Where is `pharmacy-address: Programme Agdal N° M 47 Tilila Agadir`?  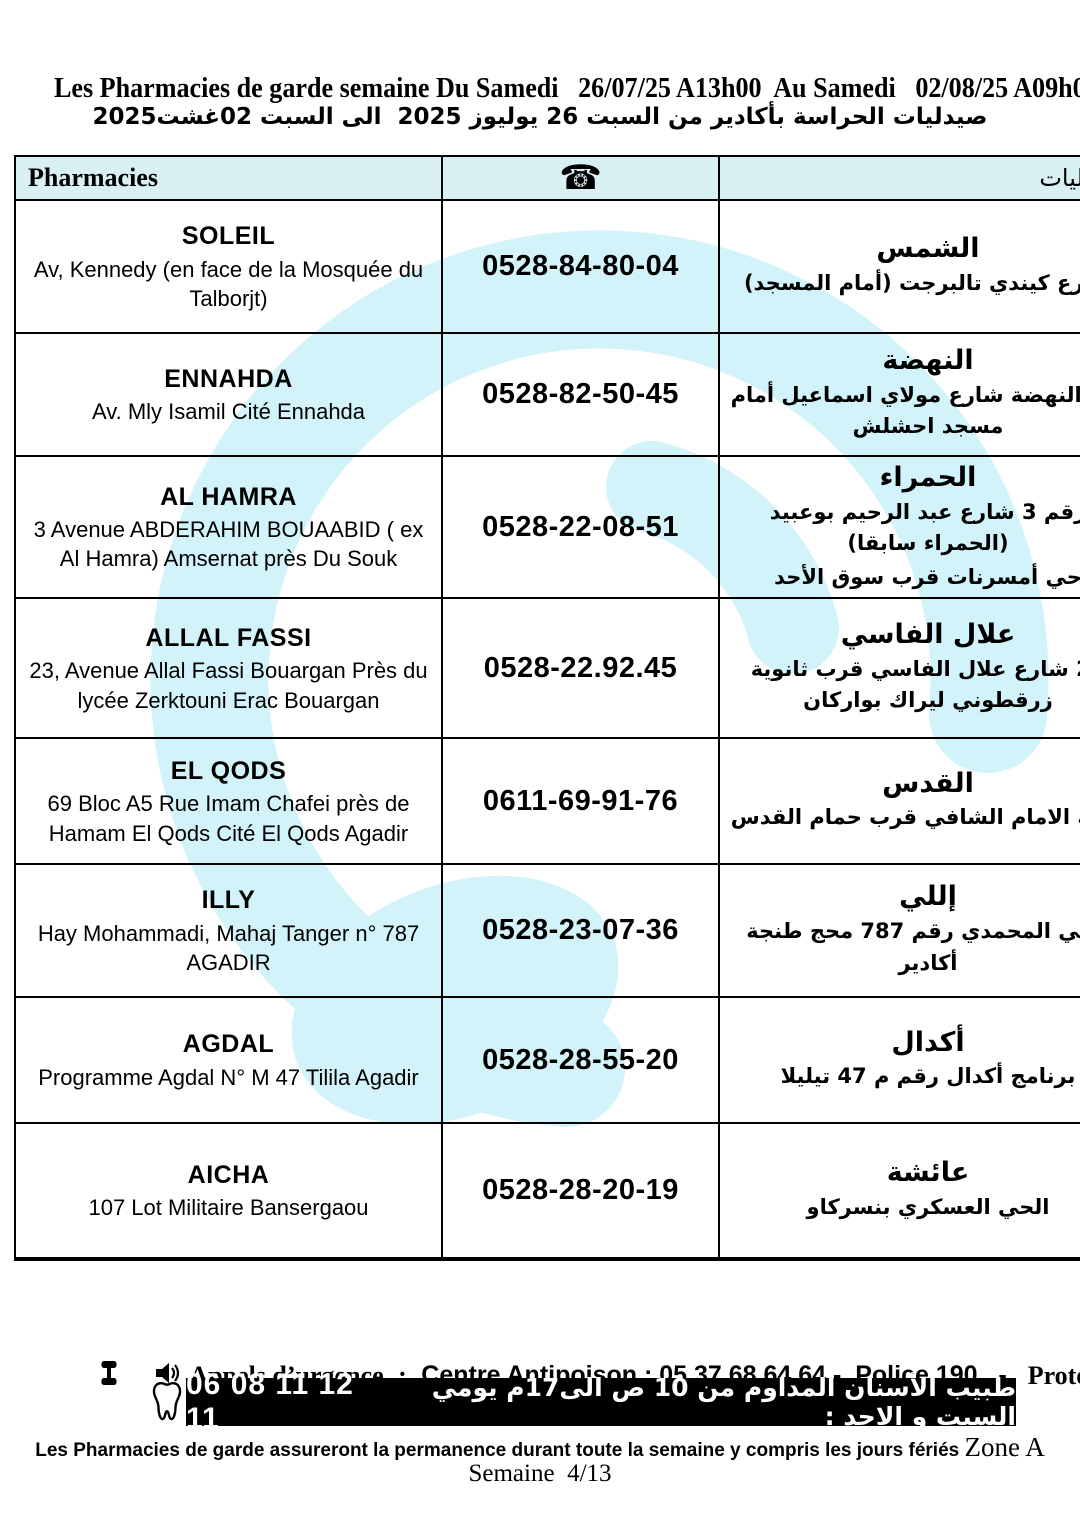 pharmacy-address: Programme Agdal N° M 47 Tilila Agadir is located at coordinates (228, 1077).